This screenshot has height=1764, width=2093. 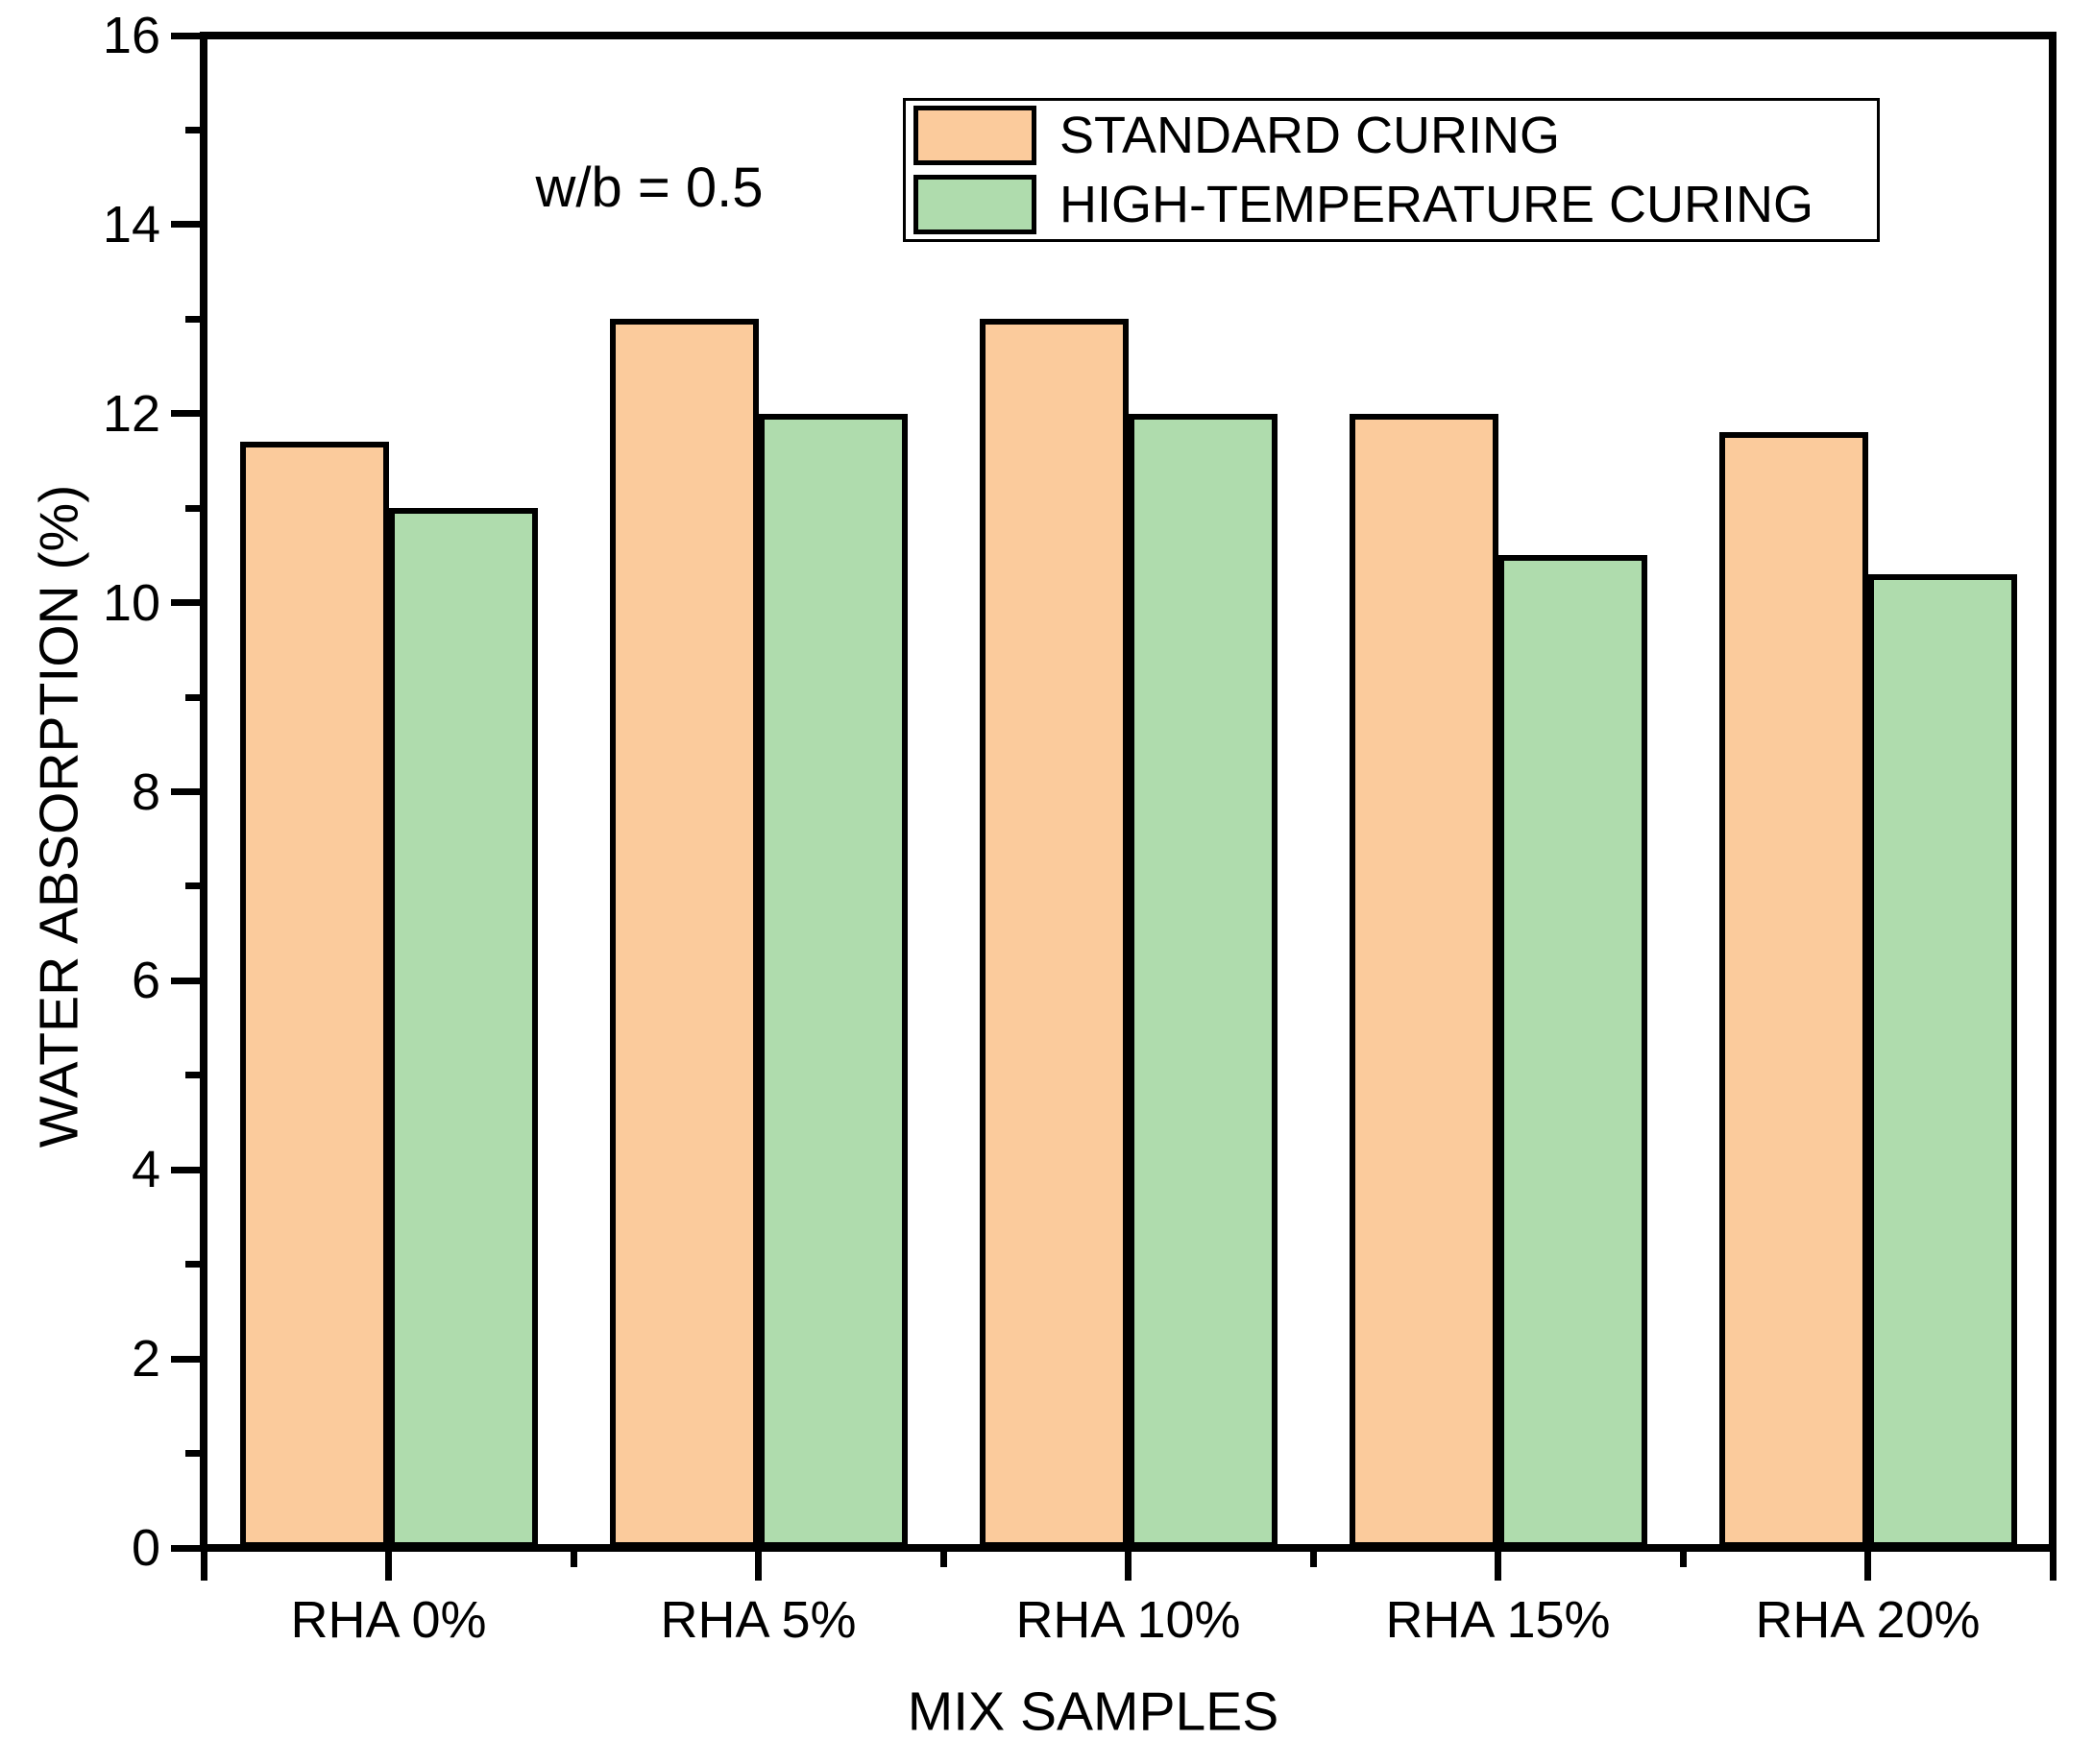 I want to click on legend-item-high-temperature-curing: HIGH-TEMPERATURE CURING, so click(x=1395, y=204).